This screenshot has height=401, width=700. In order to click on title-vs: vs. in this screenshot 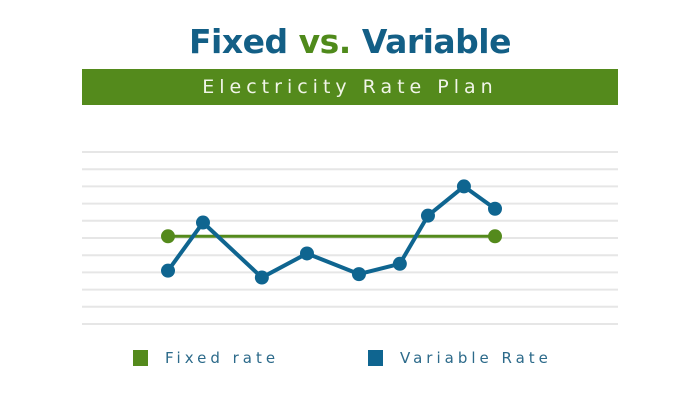, I will do `click(325, 41)`.